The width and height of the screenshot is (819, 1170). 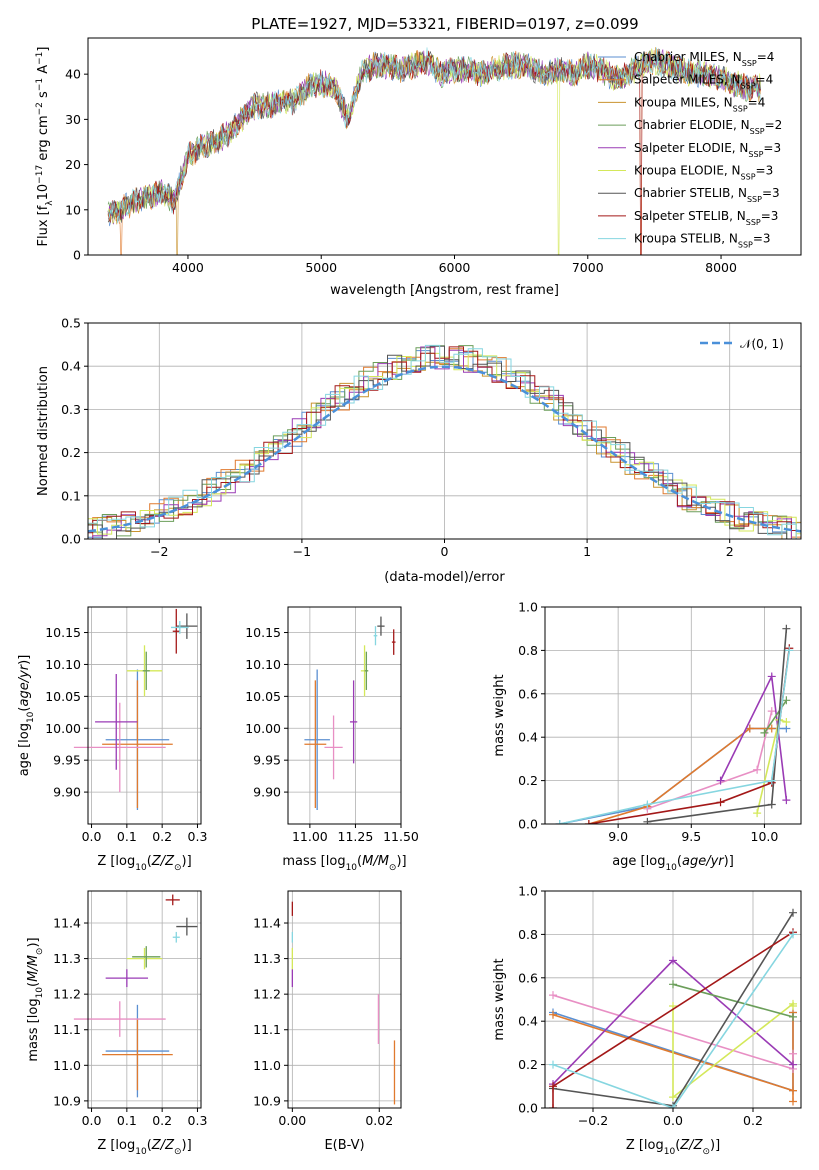 I want to click on hist-step-kroupa_stelib, so click(x=444, y=441).